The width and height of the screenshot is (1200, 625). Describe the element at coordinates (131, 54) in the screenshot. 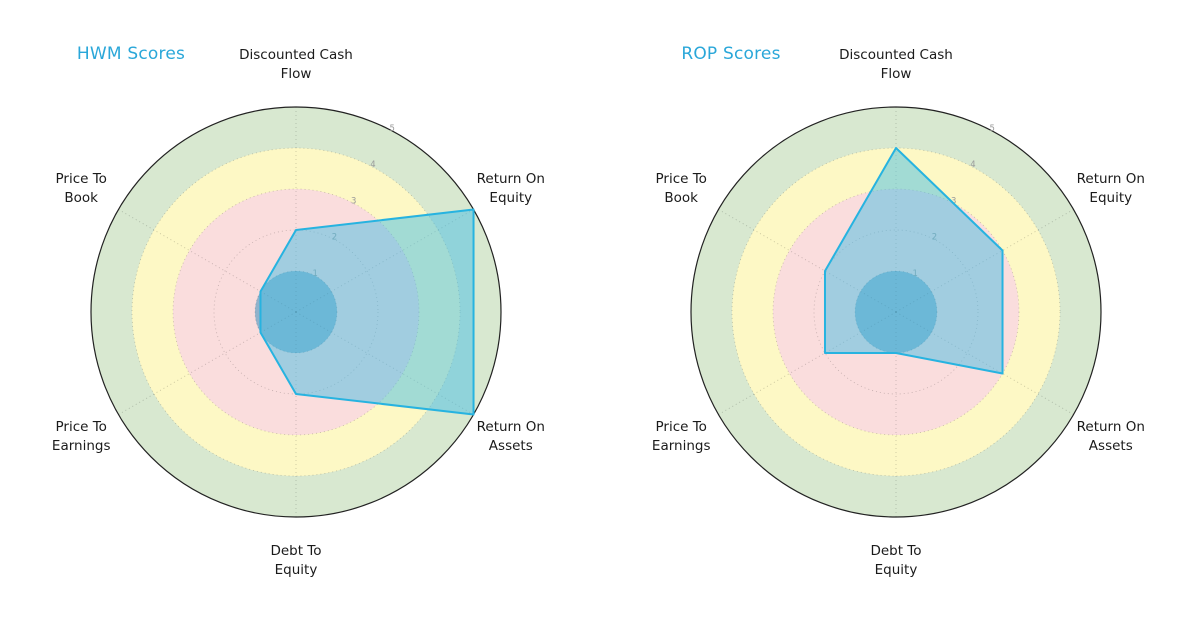

I see `chart-title-hwm: HWM Scores` at that location.